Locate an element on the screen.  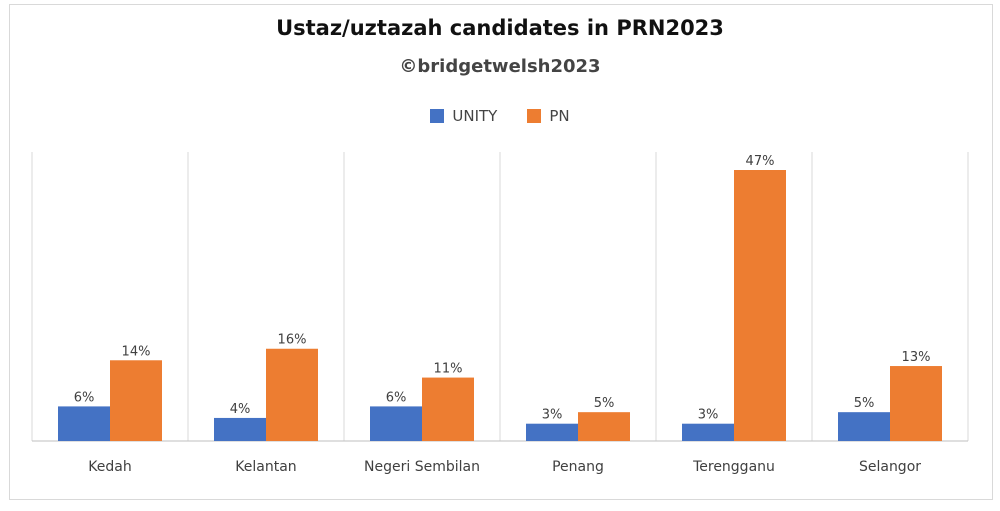
legend-item-pn: PN is located at coordinates (548, 116).